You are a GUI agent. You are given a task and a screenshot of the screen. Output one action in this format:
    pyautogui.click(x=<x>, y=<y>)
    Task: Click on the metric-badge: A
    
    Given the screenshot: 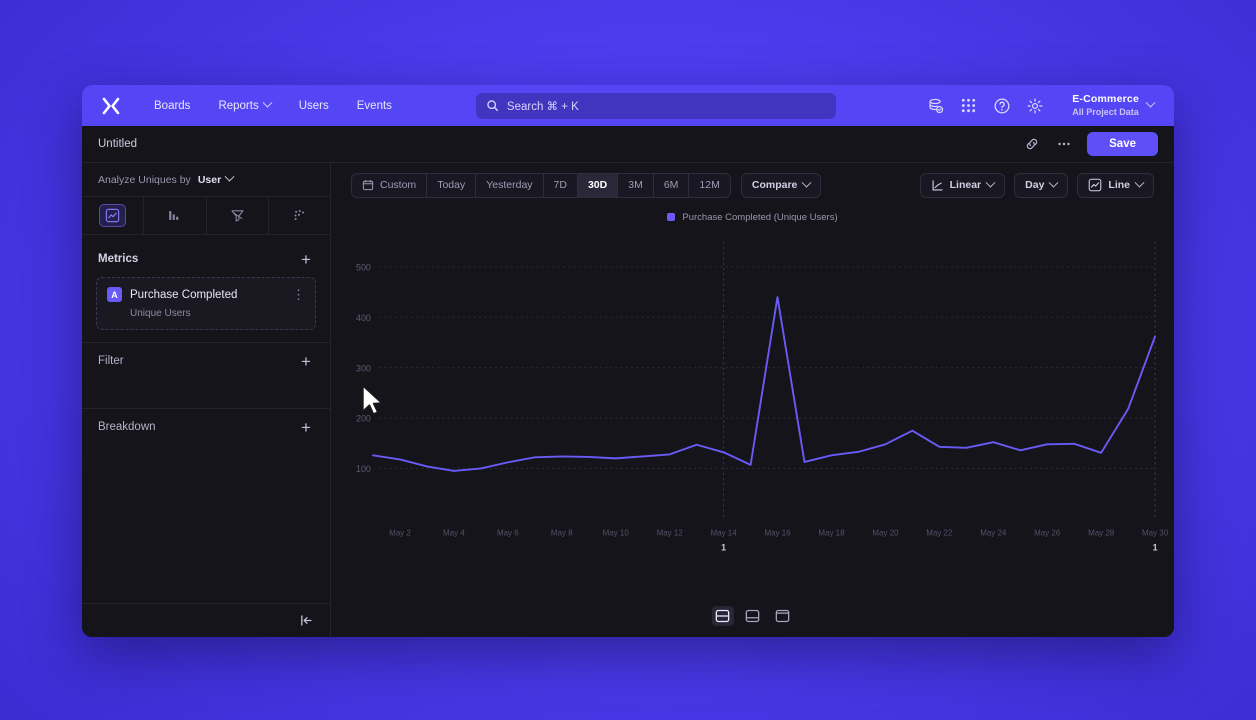 What is the action you would take?
    pyautogui.click(x=114, y=294)
    